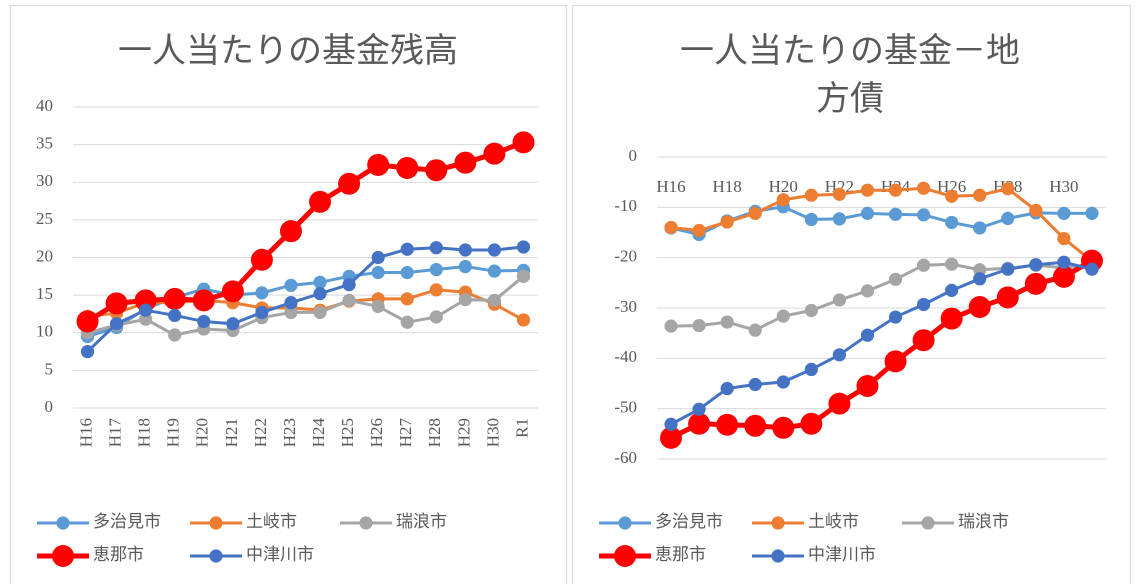 The width and height of the screenshot is (1136, 584). What do you see at coordinates (271, 521) in the screenshot?
I see `legend-label: 土岐市` at bounding box center [271, 521].